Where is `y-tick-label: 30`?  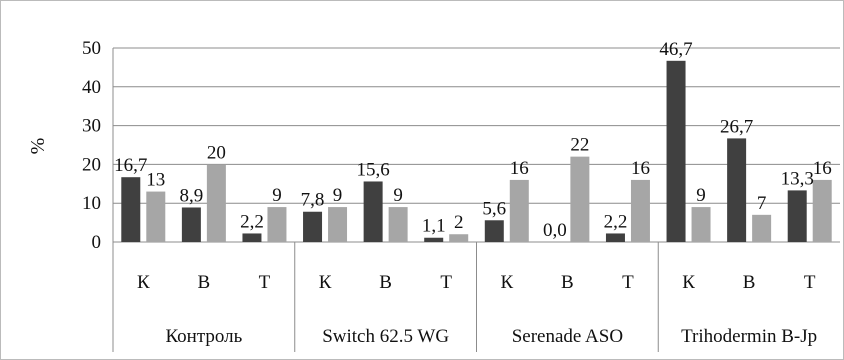
y-tick-label: 30 is located at coordinates (91, 126).